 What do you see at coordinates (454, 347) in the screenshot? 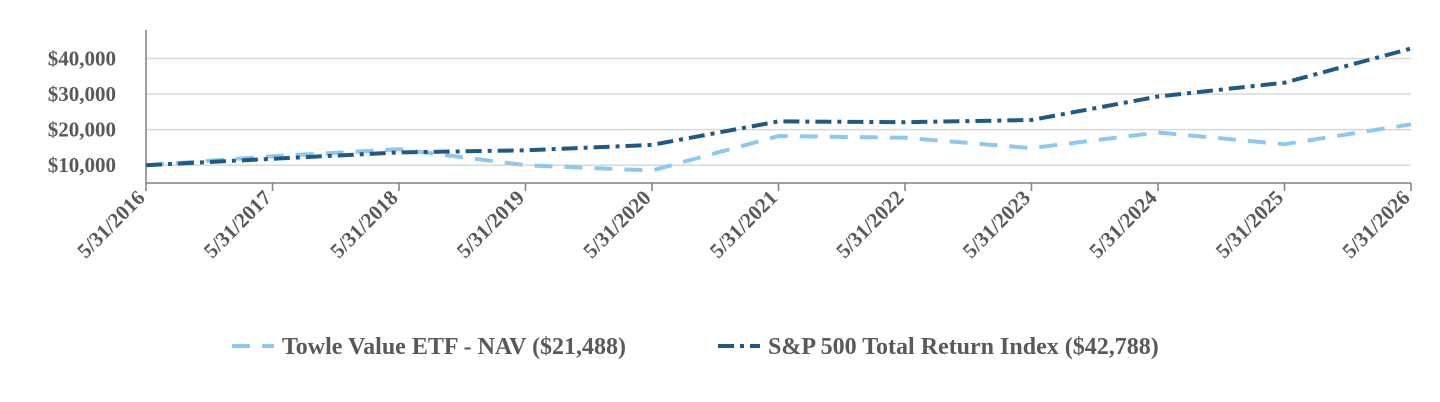
I see `legend-label: Towle Value ETF - NAV ($21,488)` at bounding box center [454, 347].